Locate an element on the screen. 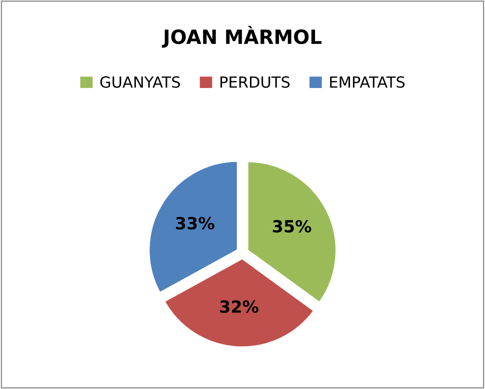  legend-label: GUANYATS is located at coordinates (140, 82).